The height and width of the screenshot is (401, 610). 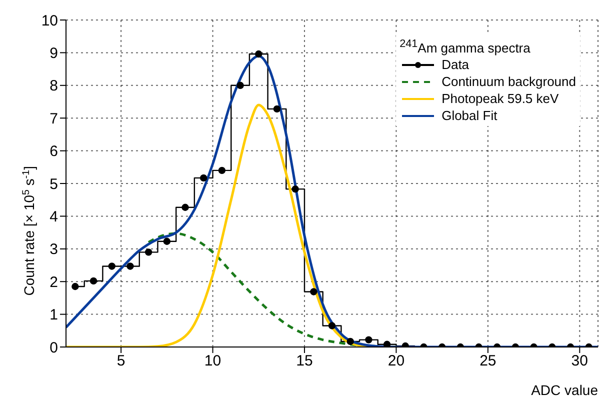 I want to click on x-tick-label: 10, so click(x=213, y=361).